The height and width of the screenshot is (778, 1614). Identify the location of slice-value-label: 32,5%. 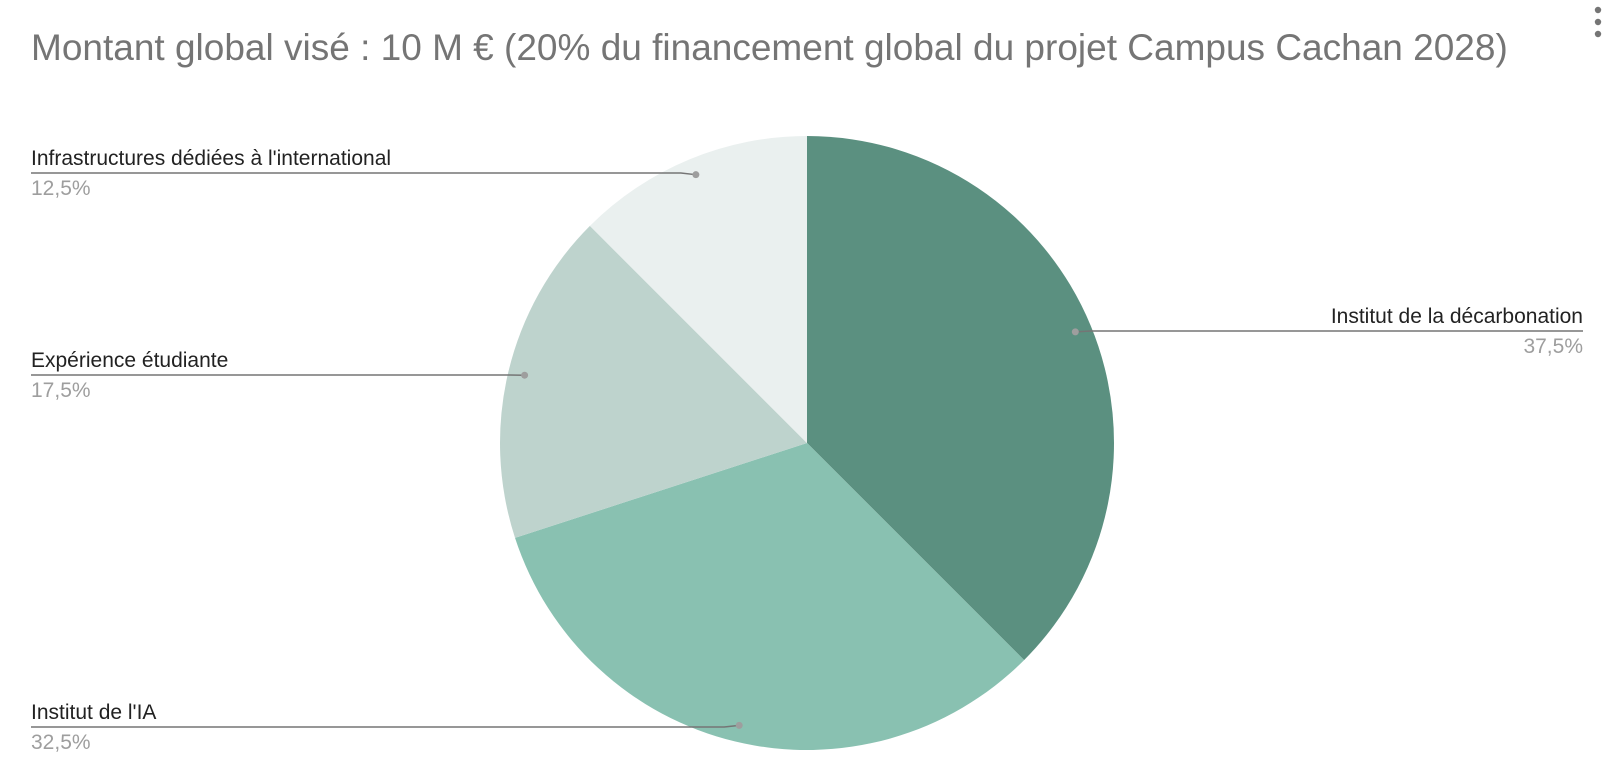
(61, 742).